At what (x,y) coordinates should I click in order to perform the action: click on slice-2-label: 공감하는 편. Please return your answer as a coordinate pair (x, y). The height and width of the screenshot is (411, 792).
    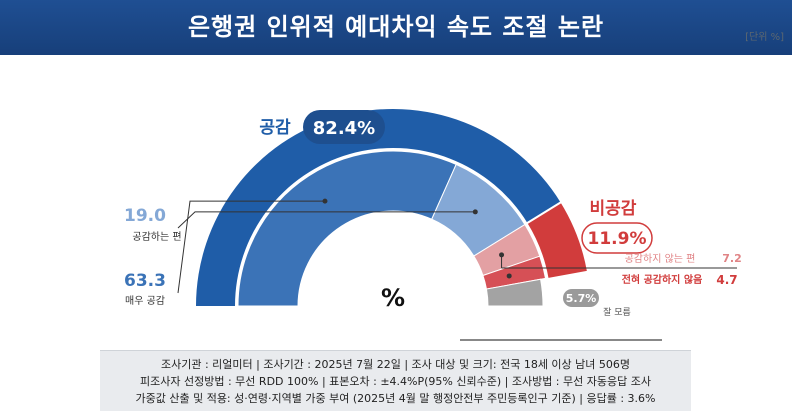
    Looking at the image, I should click on (156, 236).